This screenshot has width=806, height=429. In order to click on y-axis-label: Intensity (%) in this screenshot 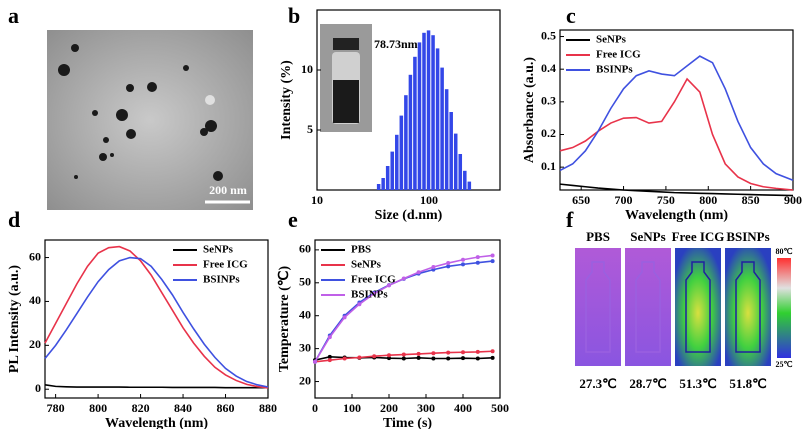, I will do `click(286, 100)`.